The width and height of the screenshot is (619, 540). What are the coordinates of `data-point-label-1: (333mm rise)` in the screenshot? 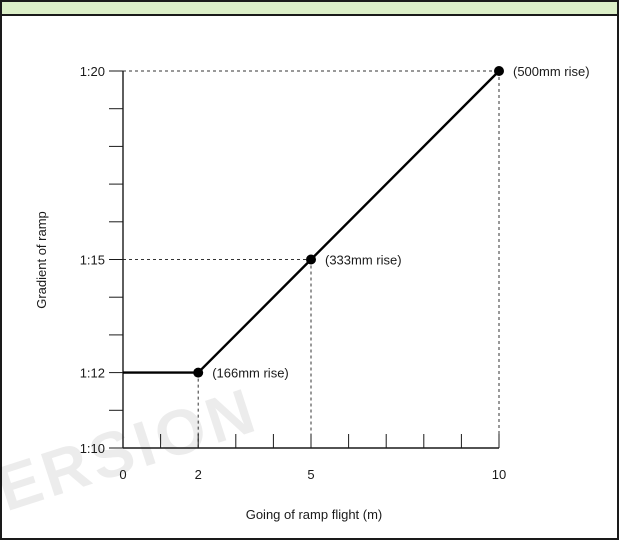 It's located at (363, 260).